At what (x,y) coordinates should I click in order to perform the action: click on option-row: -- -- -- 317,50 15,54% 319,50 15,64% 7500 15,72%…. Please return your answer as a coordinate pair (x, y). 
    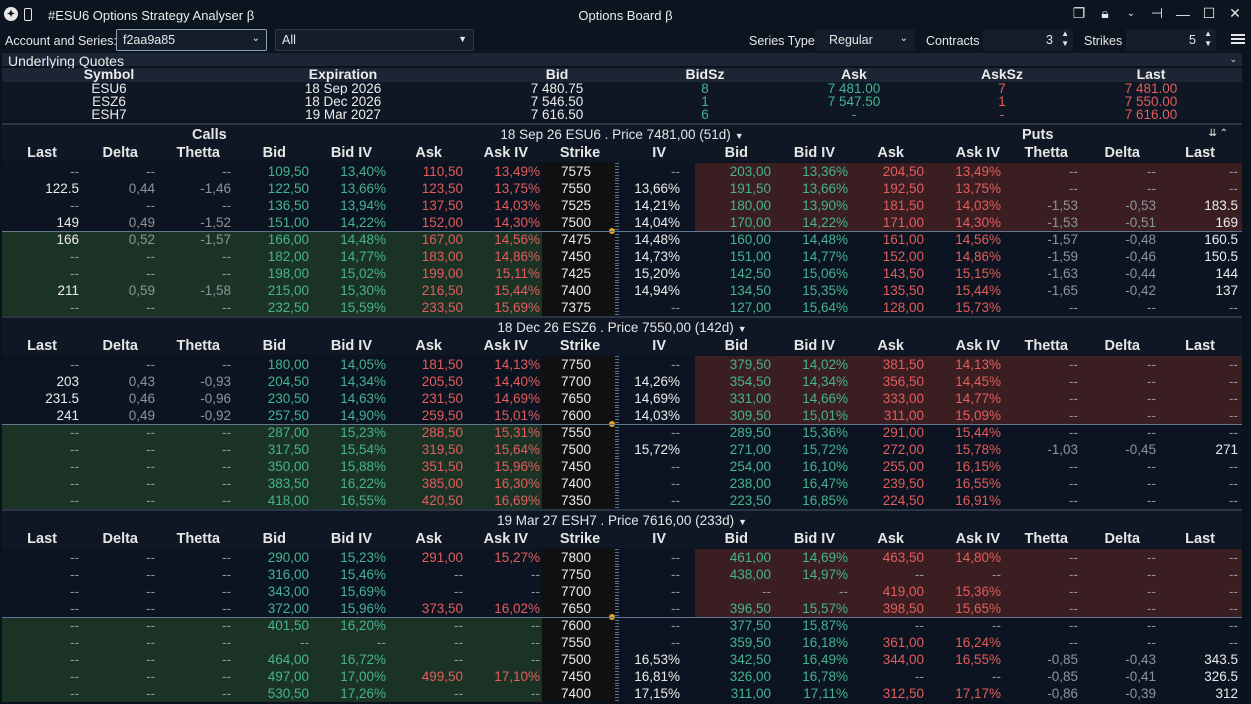
    Looking at the image, I should click on (622, 449).